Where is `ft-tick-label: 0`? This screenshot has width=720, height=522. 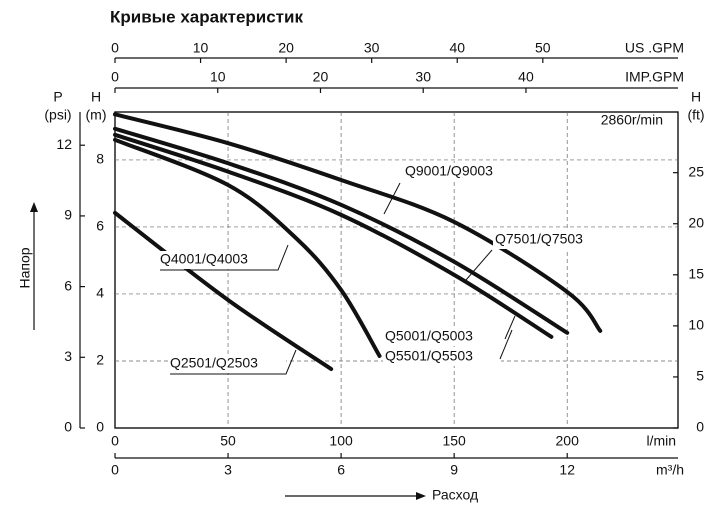 ft-tick-label: 0 is located at coordinates (700, 427).